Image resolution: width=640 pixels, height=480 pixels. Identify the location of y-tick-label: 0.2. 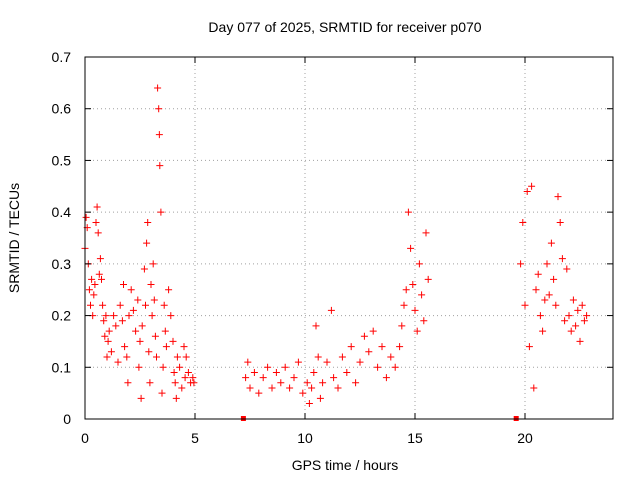
(62, 316).